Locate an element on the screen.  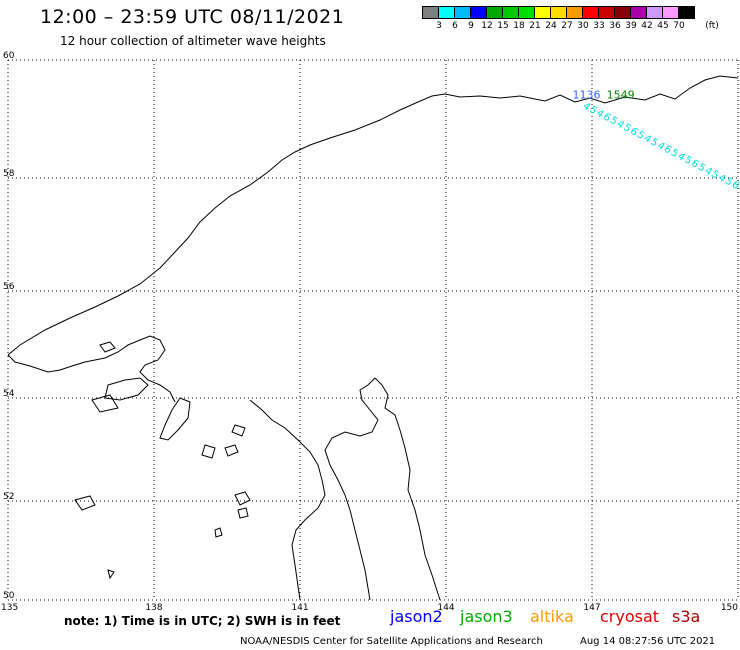
swh-color-legend: (ft) 3 6 9 12 15 18 21 24 27 30 33 36 39 42 45 70 is located at coordinates (570, 18).